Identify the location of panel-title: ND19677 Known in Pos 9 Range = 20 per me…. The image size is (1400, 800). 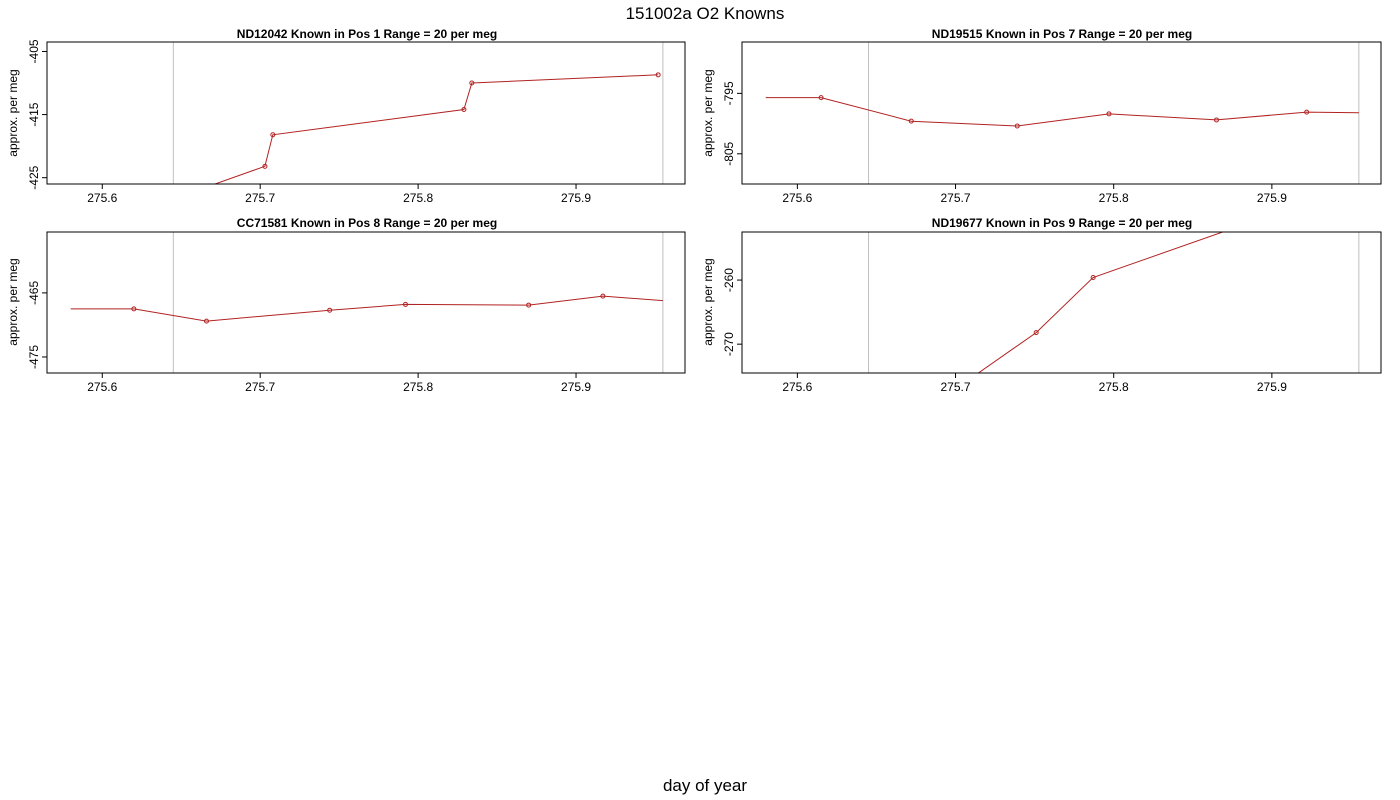
(1062, 223).